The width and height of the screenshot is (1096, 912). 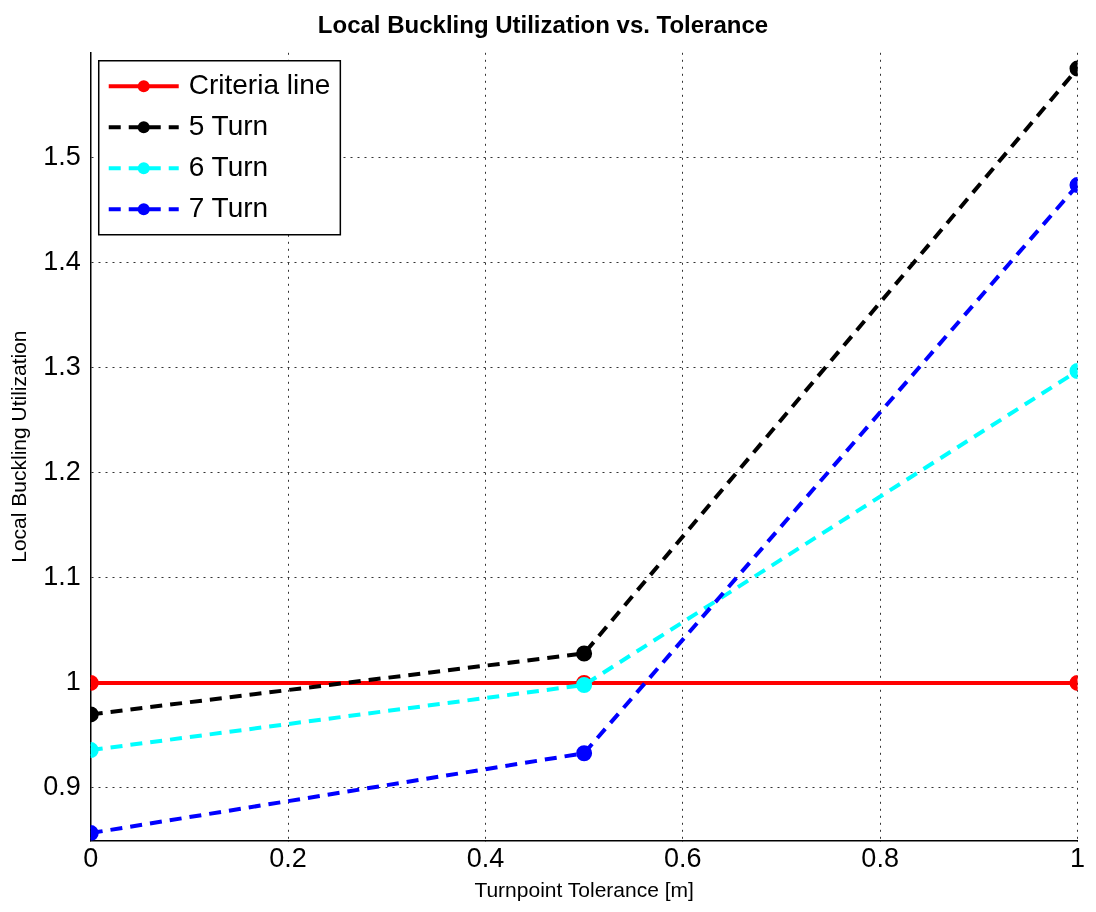 What do you see at coordinates (228, 126) in the screenshot?
I see `legend-label: 5 Turn` at bounding box center [228, 126].